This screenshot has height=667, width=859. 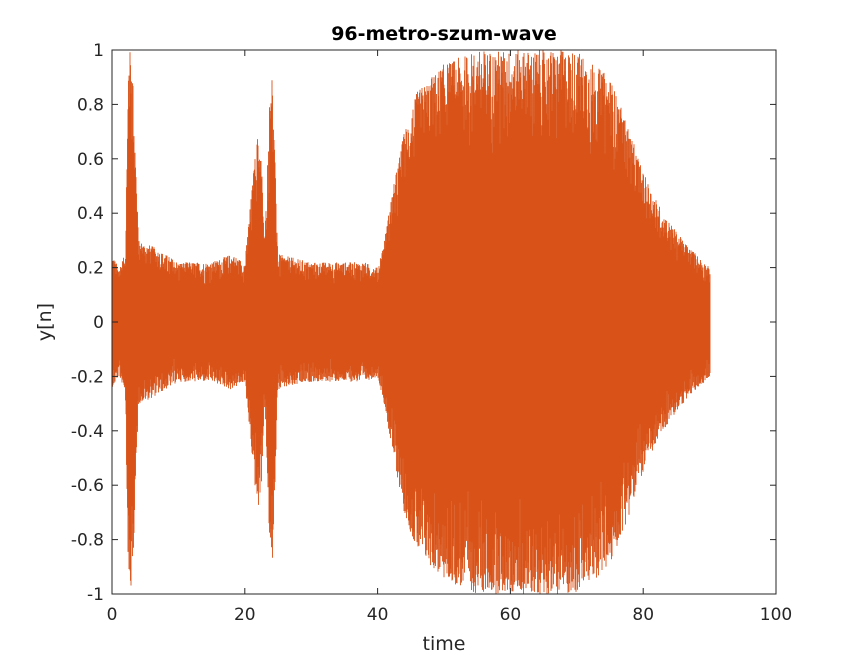 What do you see at coordinates (98, 51) in the screenshot?
I see `y-tick-label: 1` at bounding box center [98, 51].